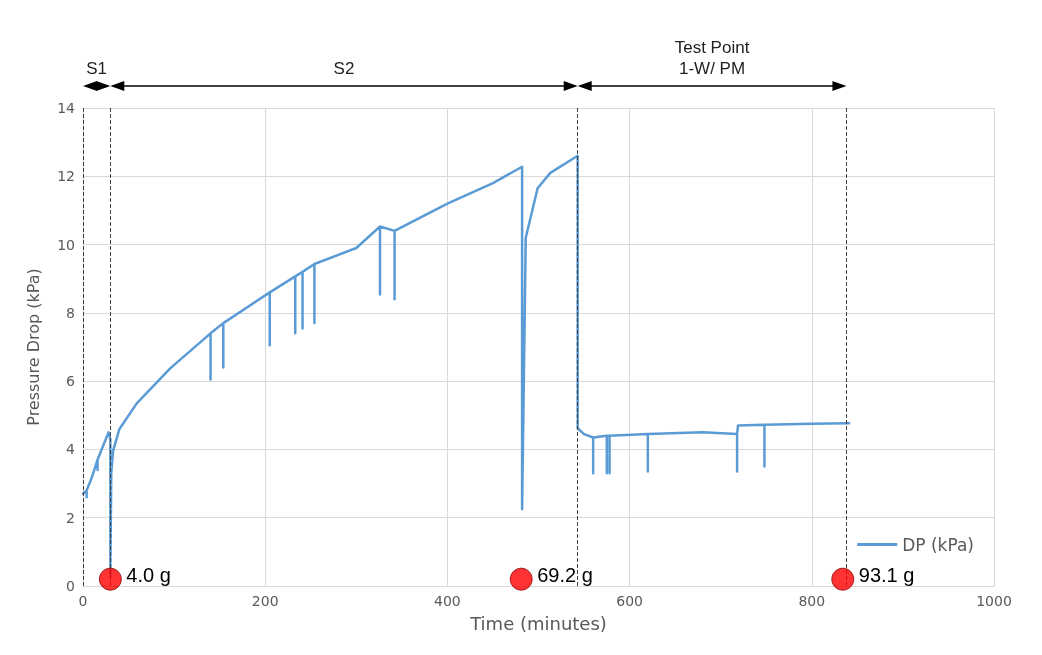 The width and height of the screenshot is (1042, 655). What do you see at coordinates (538, 623) in the screenshot?
I see `x-axis-title: Time (minutes)` at bounding box center [538, 623].